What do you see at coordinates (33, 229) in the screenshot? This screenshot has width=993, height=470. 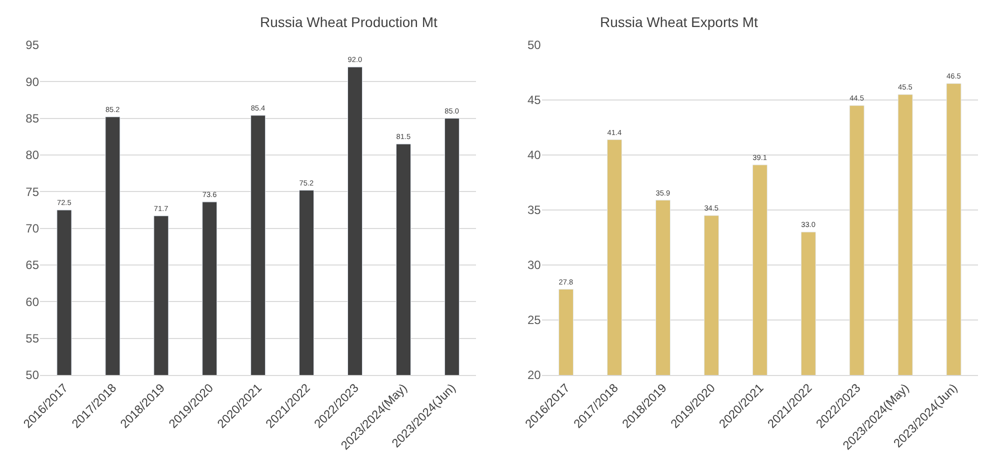 I see `y-tick-label: 70` at bounding box center [33, 229].